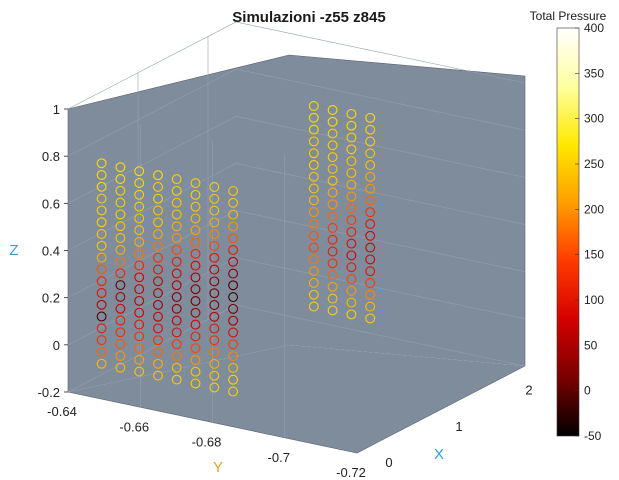 The image size is (619, 480). I want to click on colorbar-tick-label: 150, so click(594, 255).